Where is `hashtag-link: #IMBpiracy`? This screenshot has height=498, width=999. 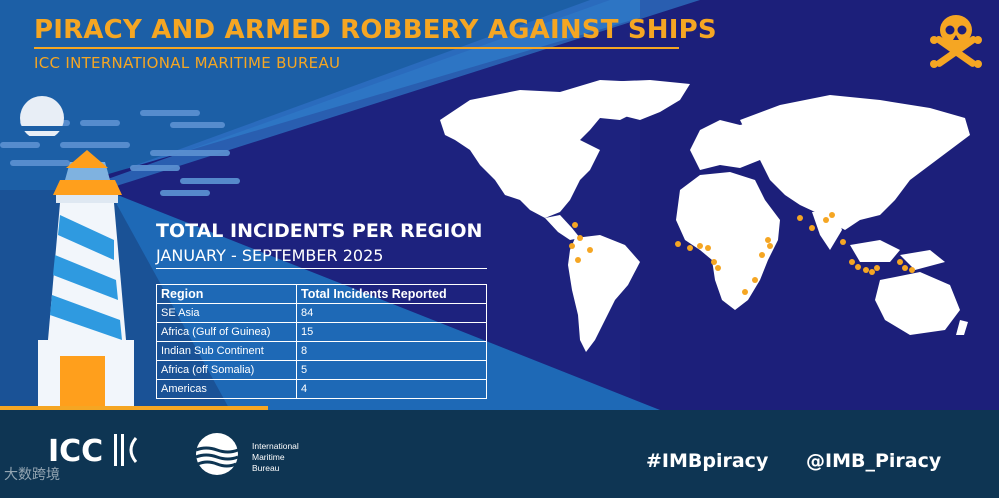
hashtag-link: #IMBpiracy is located at coordinates (707, 461).